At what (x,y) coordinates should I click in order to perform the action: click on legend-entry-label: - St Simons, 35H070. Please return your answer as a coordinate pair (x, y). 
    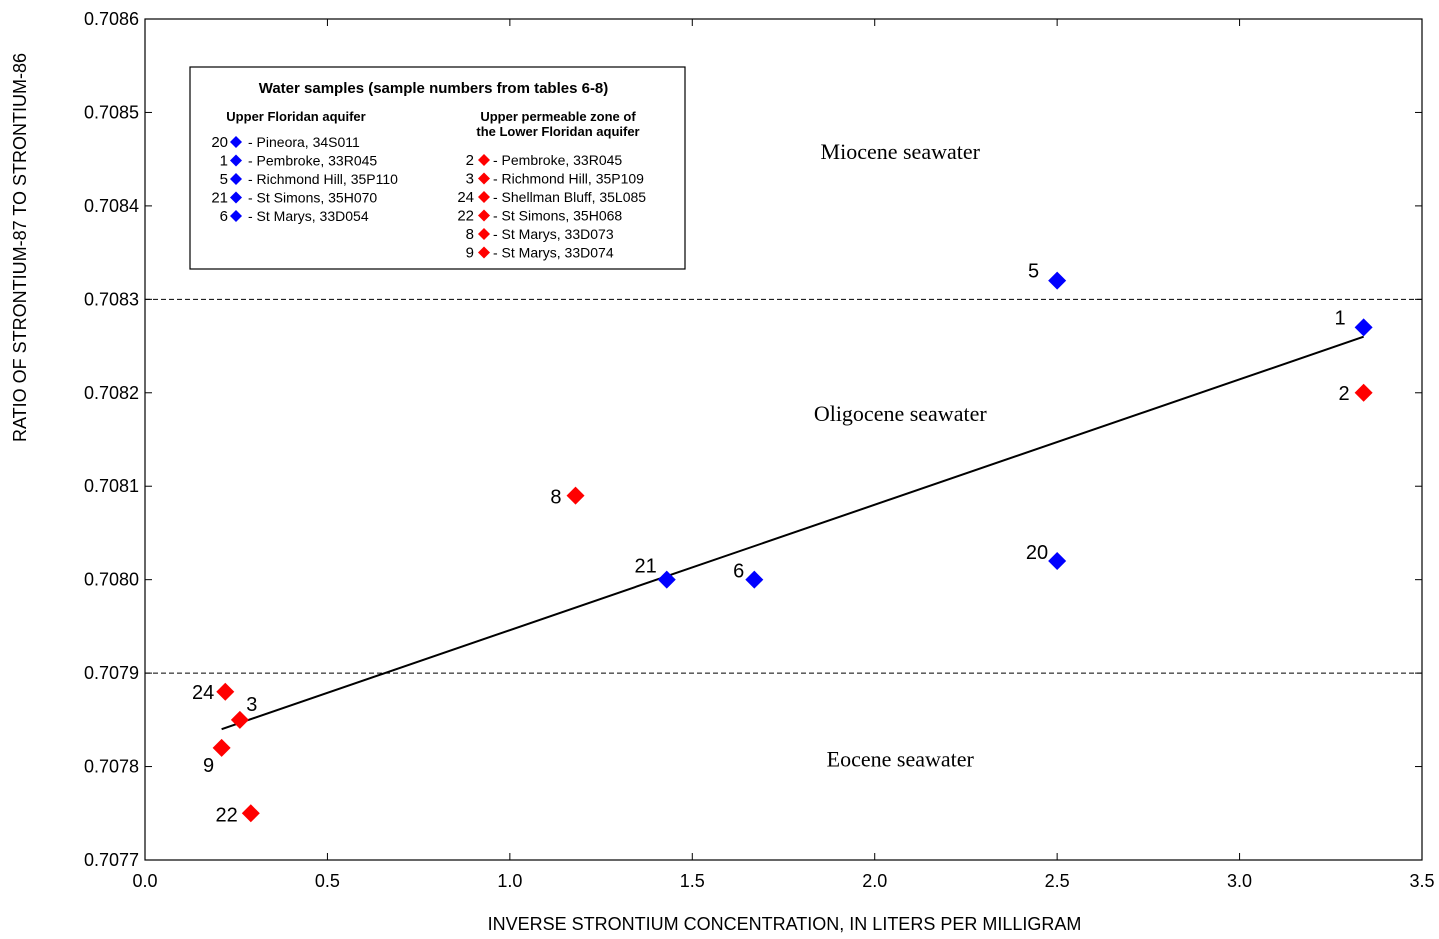
    Looking at the image, I should click on (312, 198).